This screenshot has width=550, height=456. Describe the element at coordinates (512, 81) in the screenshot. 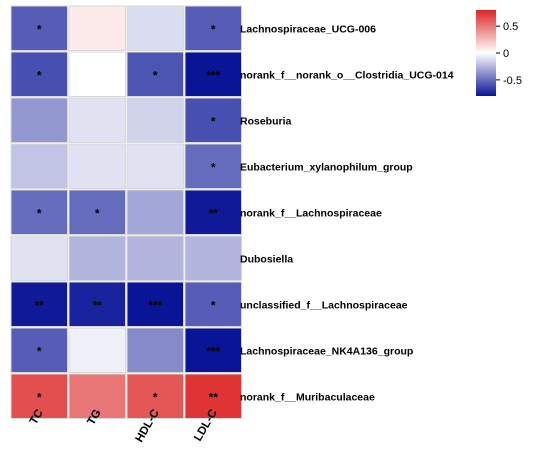

I see `colorbar-tick-label: -0.5` at that location.